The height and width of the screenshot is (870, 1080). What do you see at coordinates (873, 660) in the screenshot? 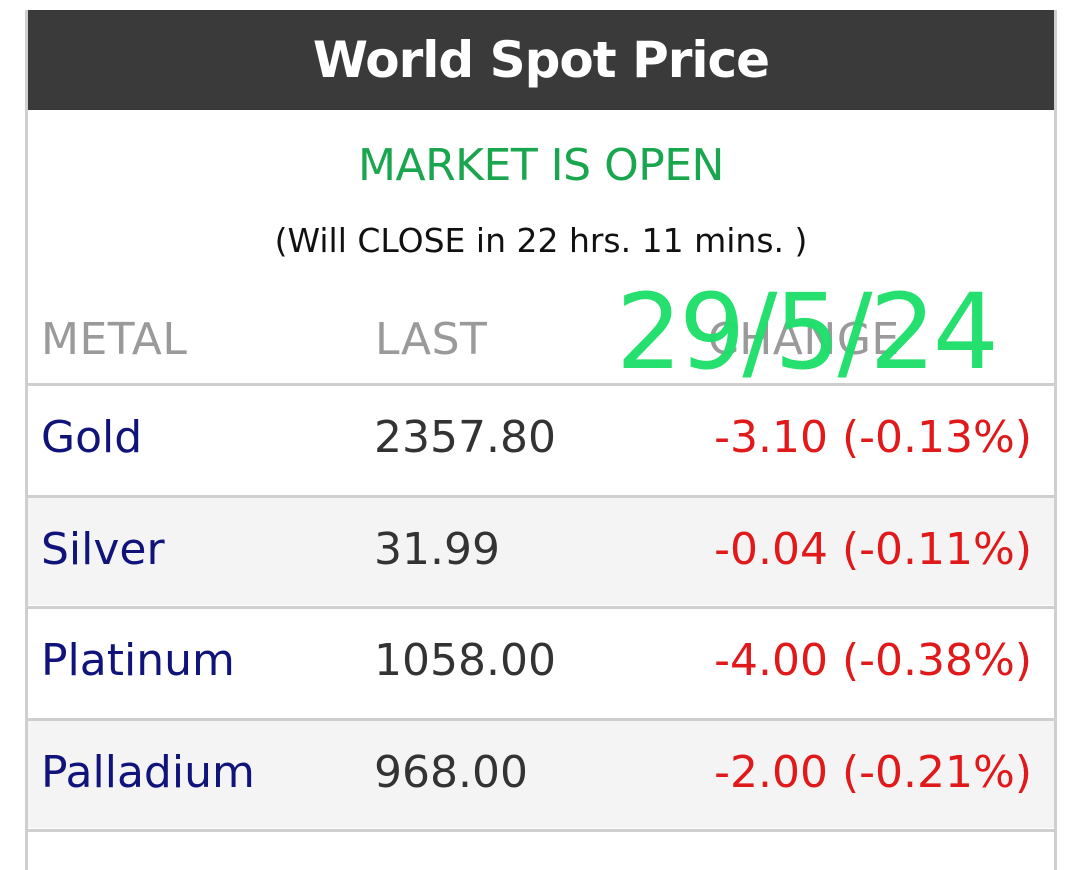
I see `price-change: -4.00 (-0.38%)` at bounding box center [873, 660].